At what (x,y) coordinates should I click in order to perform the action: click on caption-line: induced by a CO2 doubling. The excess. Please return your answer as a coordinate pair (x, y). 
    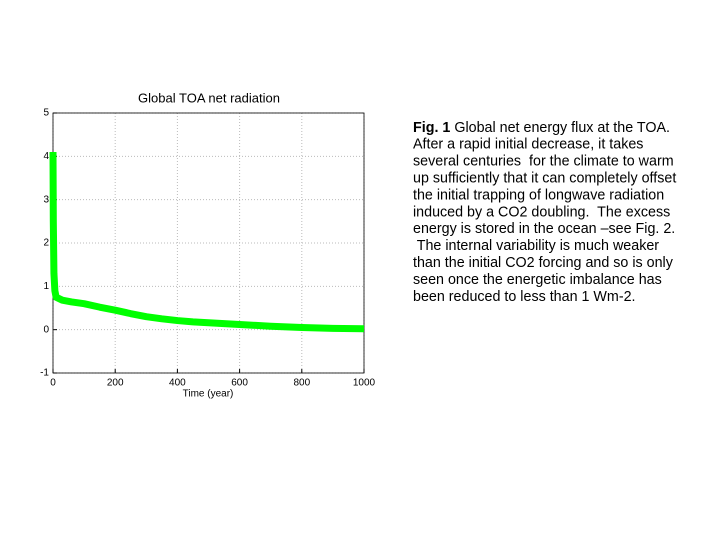
    Looking at the image, I should click on (541, 212).